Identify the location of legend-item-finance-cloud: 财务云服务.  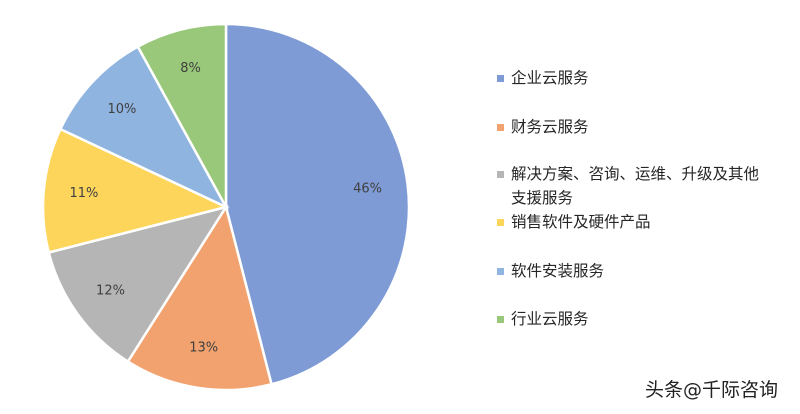
(642, 127).